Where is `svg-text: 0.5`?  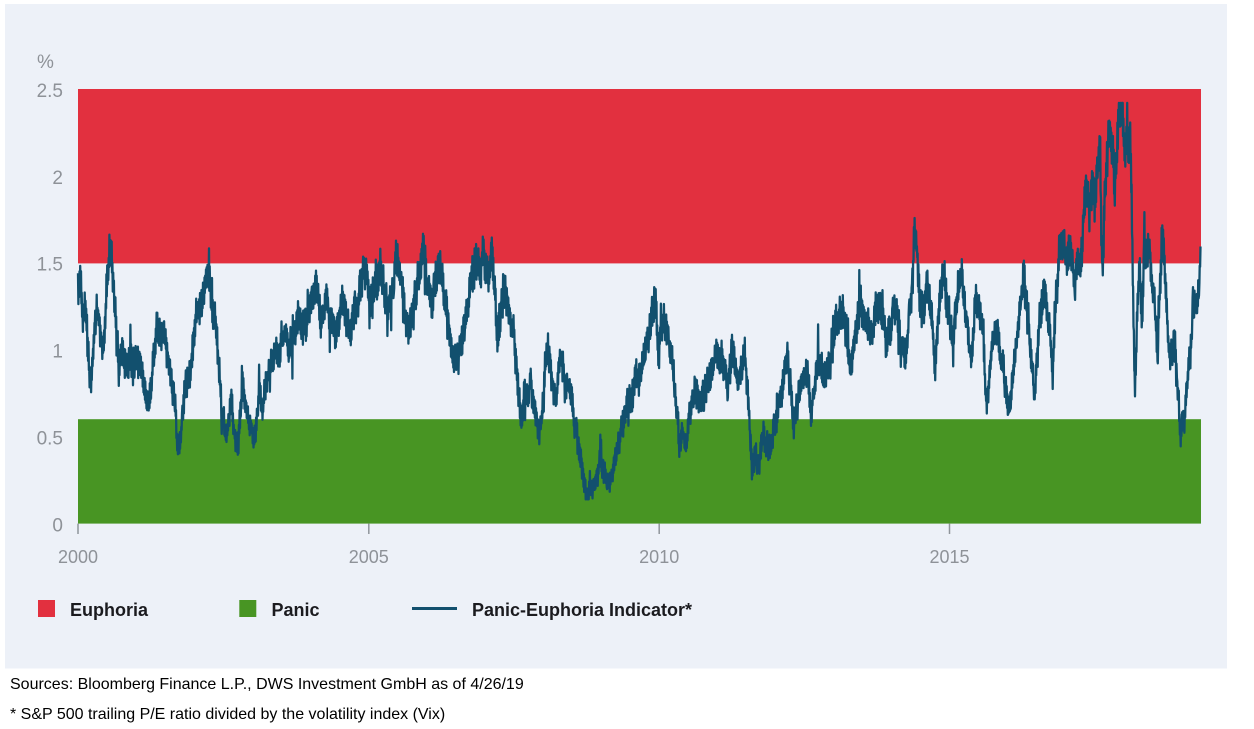 svg-text: 0.5 is located at coordinates (50, 439).